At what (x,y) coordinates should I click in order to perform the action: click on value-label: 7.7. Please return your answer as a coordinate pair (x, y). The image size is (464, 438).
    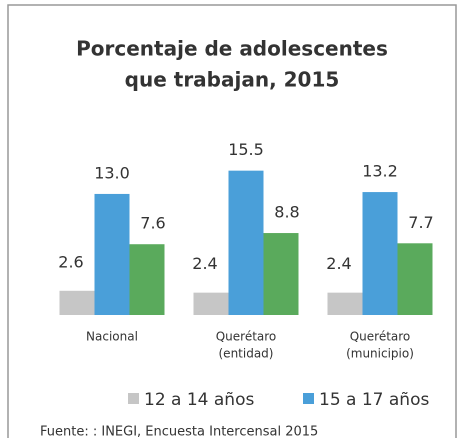
    Looking at the image, I should click on (420, 222).